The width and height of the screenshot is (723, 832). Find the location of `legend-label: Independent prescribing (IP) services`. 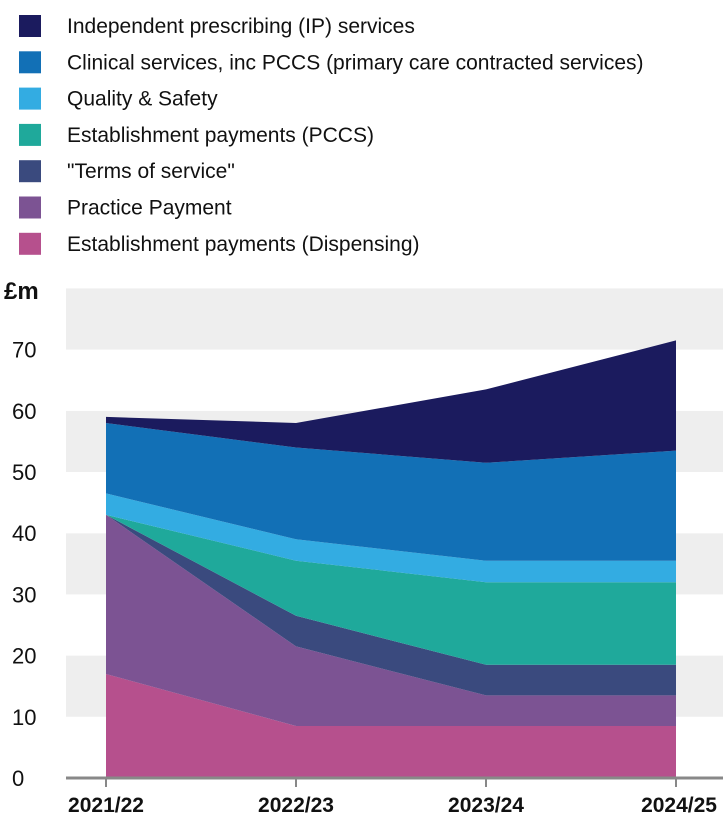

legend-label: Independent prescribing (IP) services is located at coordinates (241, 26).